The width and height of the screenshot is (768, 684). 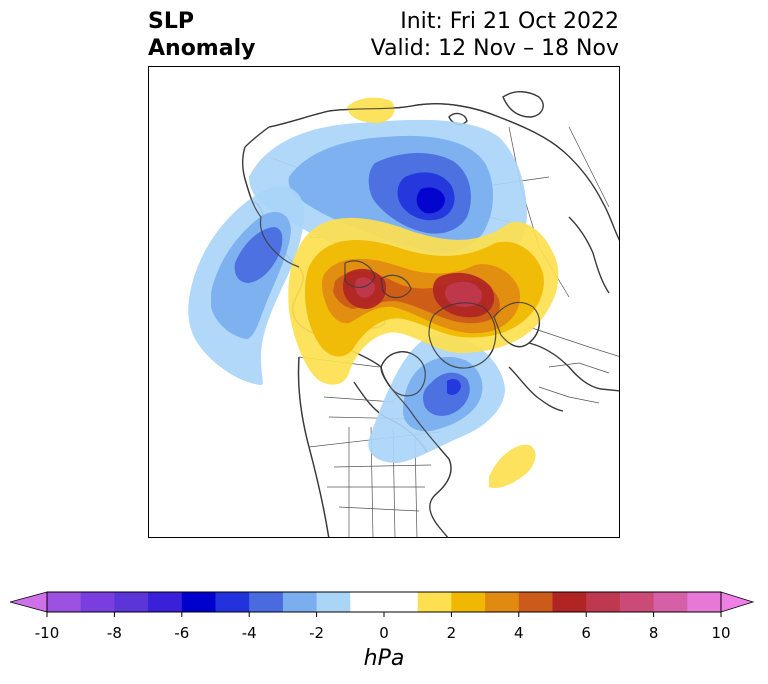 I want to click on map-title: SLP Anomaly, so click(x=201, y=35).